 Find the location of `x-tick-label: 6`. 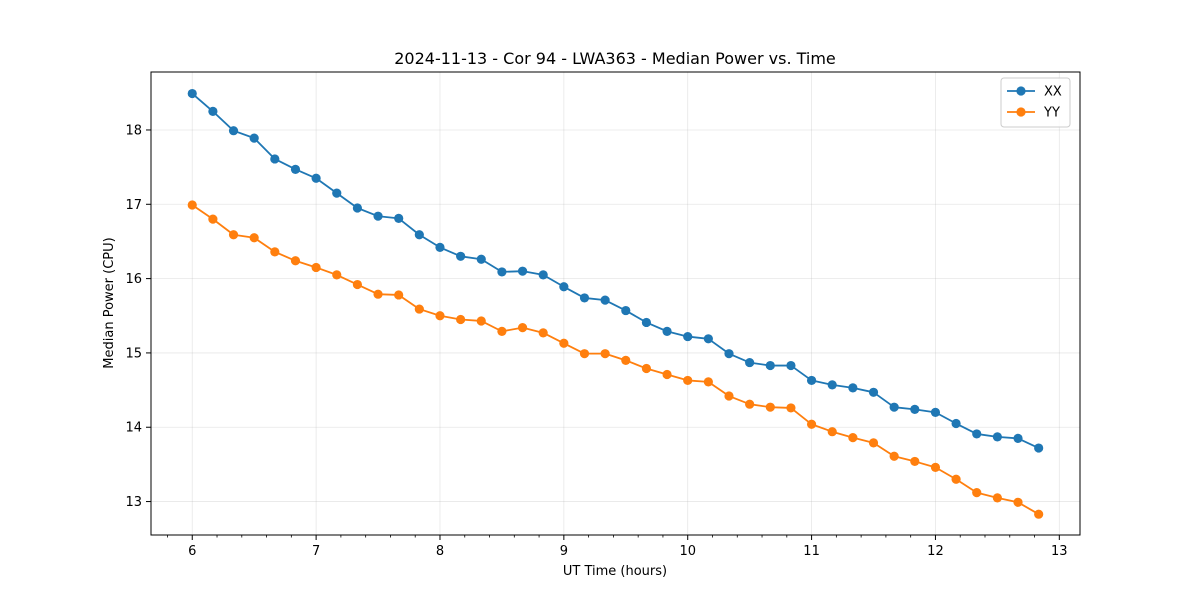

x-tick-label: 6 is located at coordinates (192, 551).